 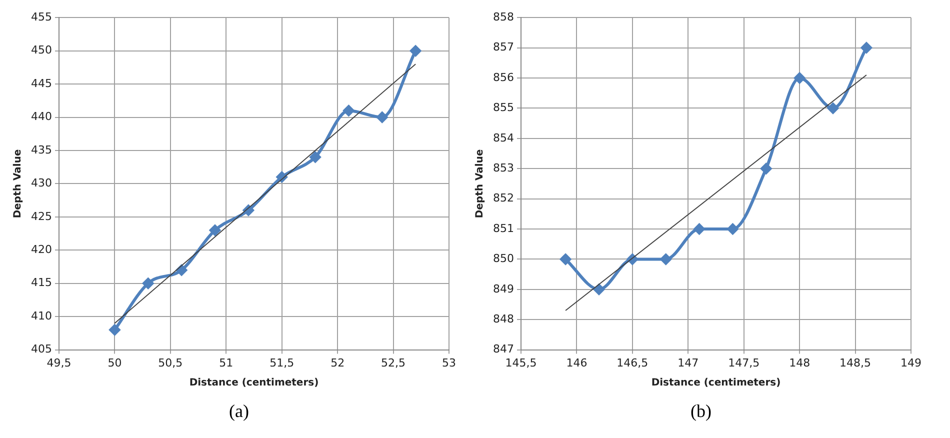 I want to click on x-tick-label: 147,5, so click(x=744, y=363).